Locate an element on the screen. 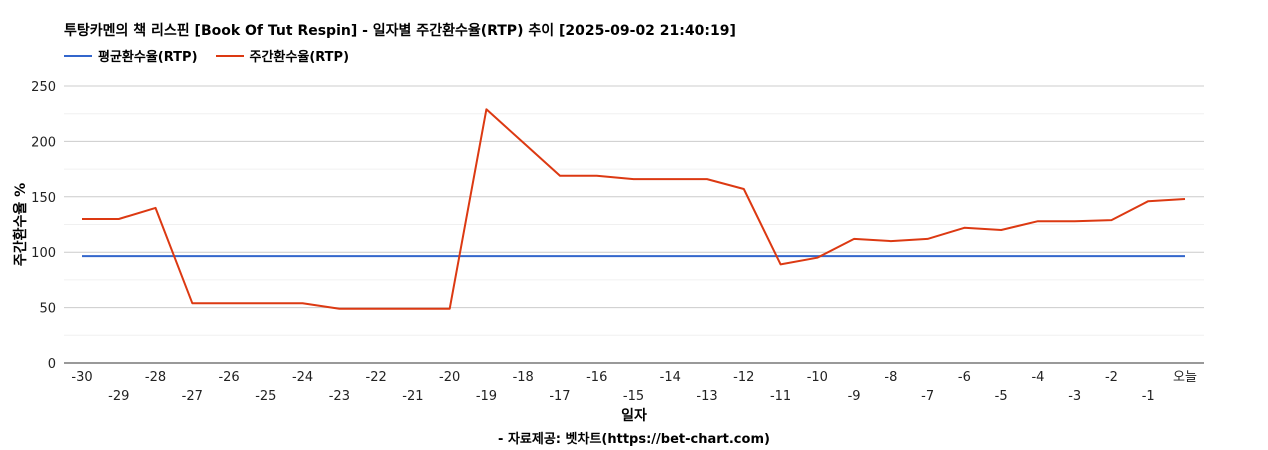  y-axis-title: 주간환수율 % is located at coordinates (20, 224).